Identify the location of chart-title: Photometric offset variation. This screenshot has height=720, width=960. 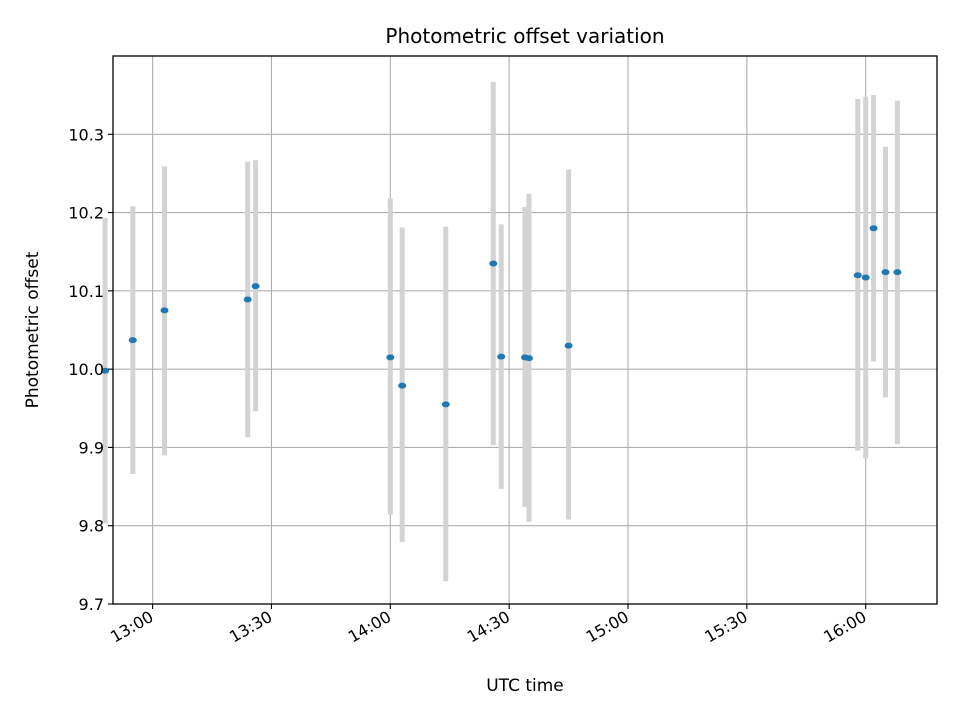
(524, 36).